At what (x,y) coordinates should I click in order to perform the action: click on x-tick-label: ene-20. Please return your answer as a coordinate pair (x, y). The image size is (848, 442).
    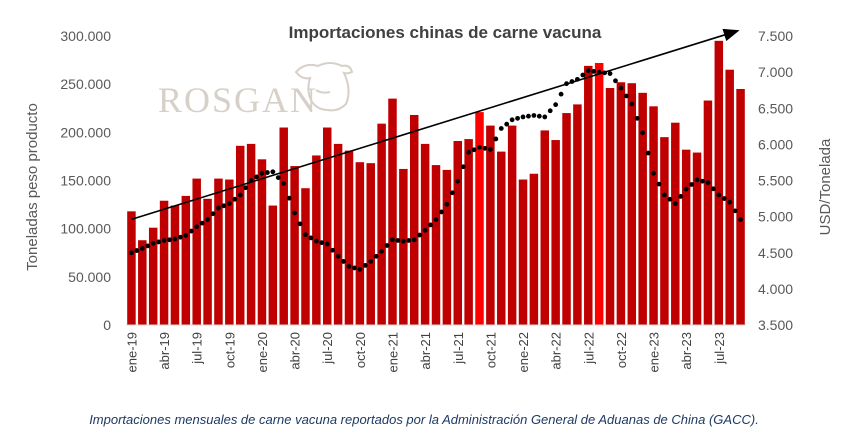
    Looking at the image, I should click on (262, 352).